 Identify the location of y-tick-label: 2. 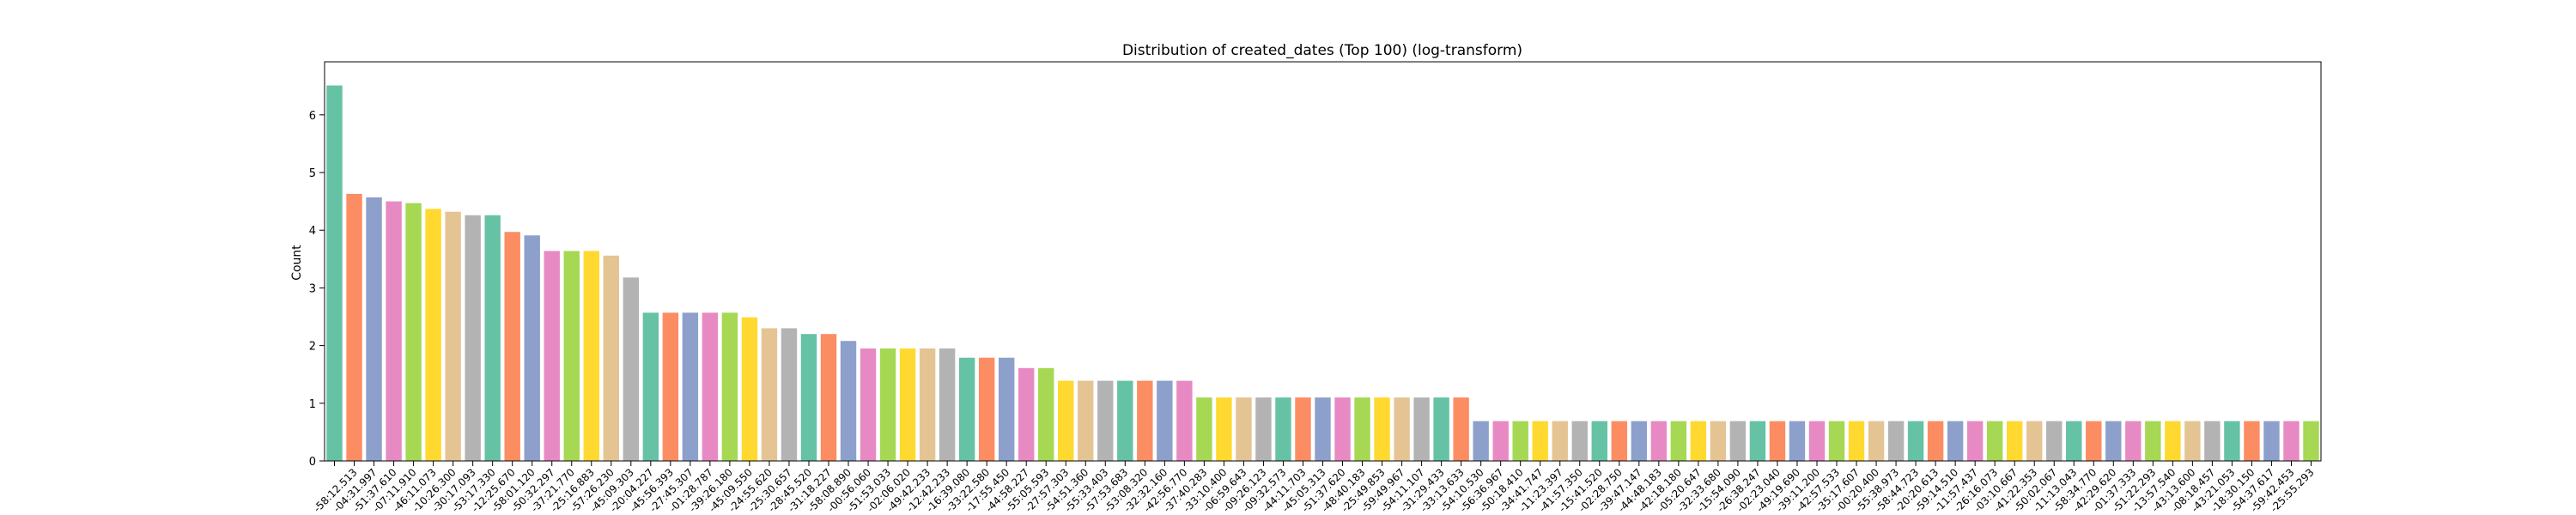
(312, 347).